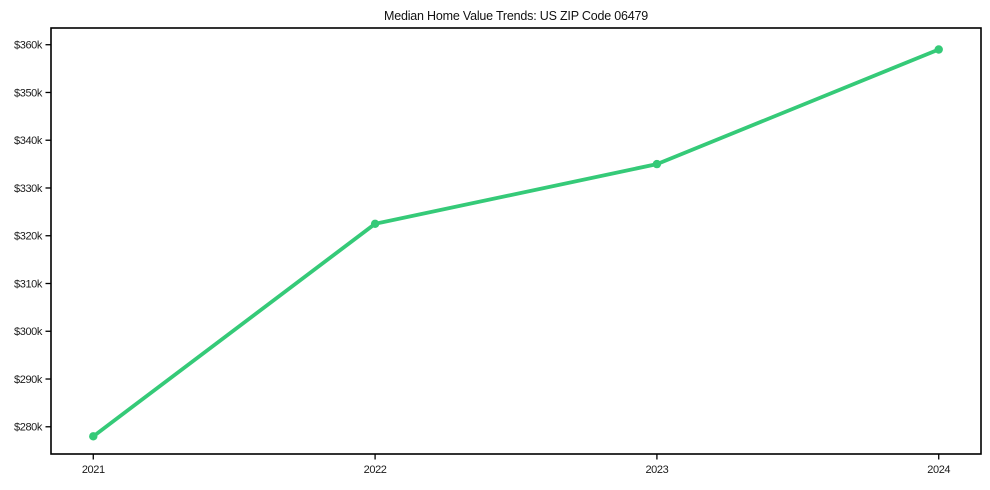 This screenshot has height=490, width=990. What do you see at coordinates (28, 332) in the screenshot?
I see `y-tick-label: $300k` at bounding box center [28, 332].